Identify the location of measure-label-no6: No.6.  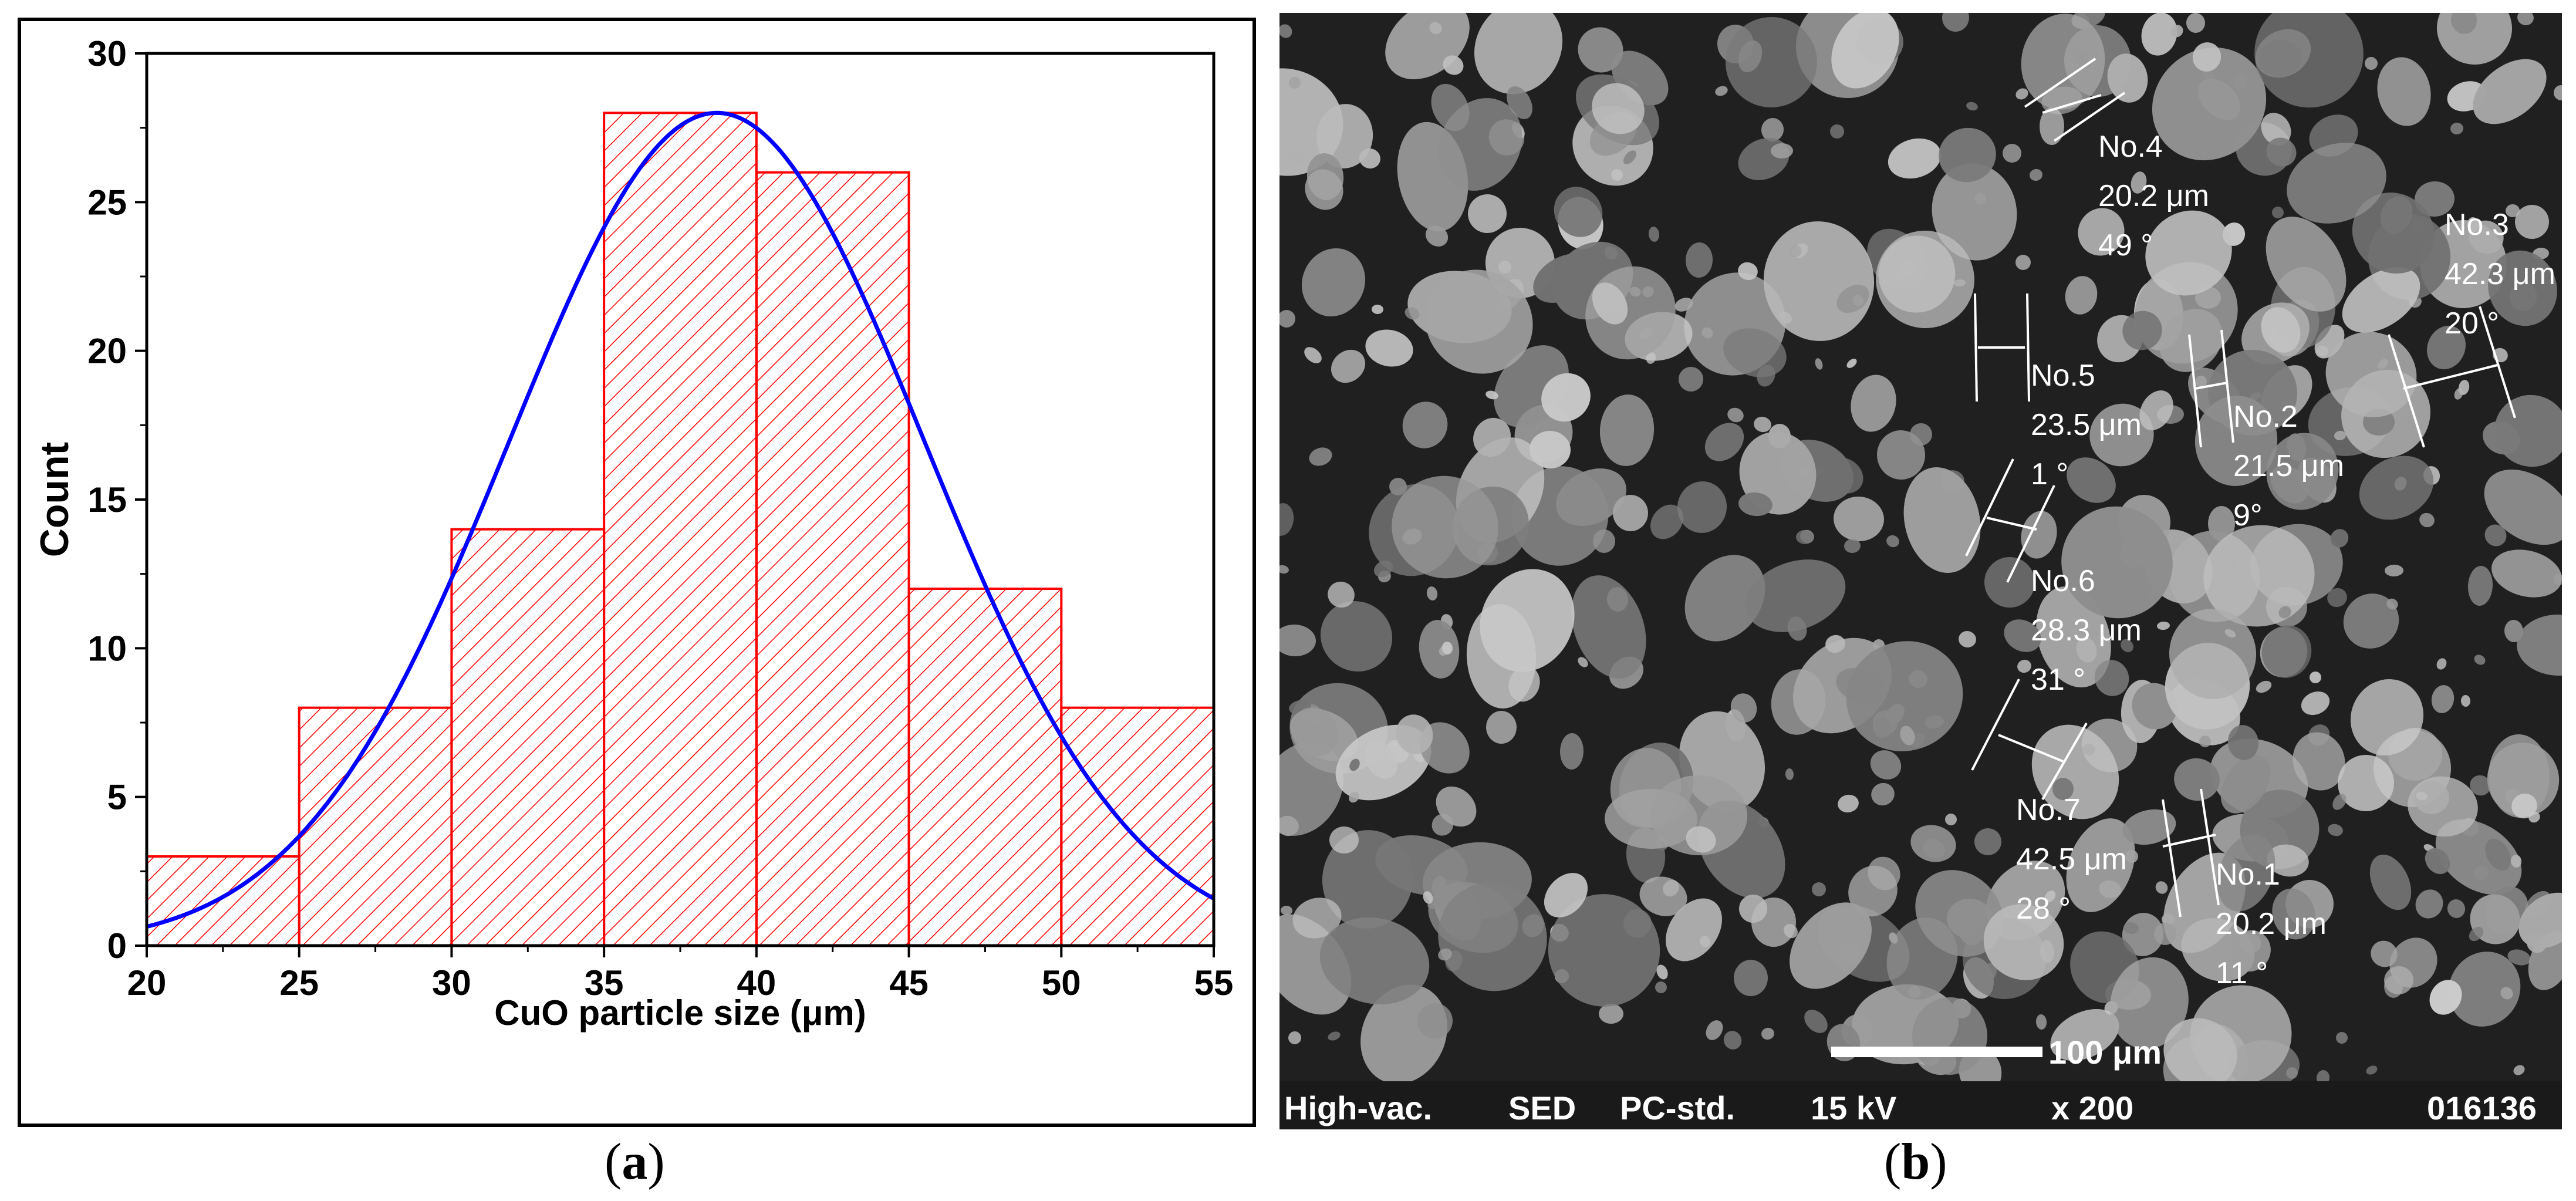
(2063, 581).